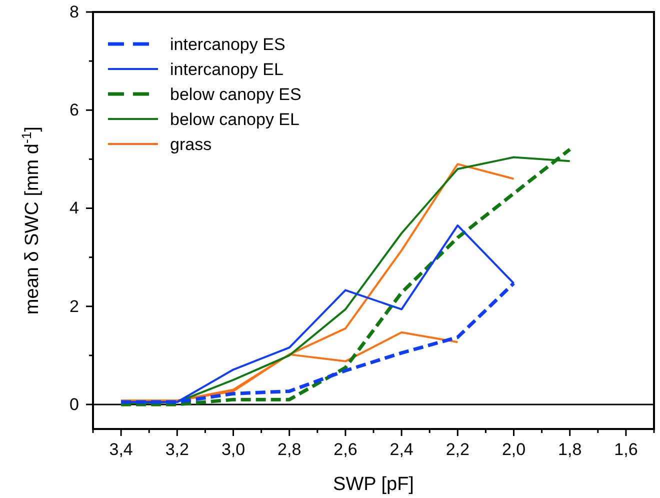 The width and height of the screenshot is (660, 498). What do you see at coordinates (74, 110) in the screenshot?
I see `y-tick-label: 6` at bounding box center [74, 110].